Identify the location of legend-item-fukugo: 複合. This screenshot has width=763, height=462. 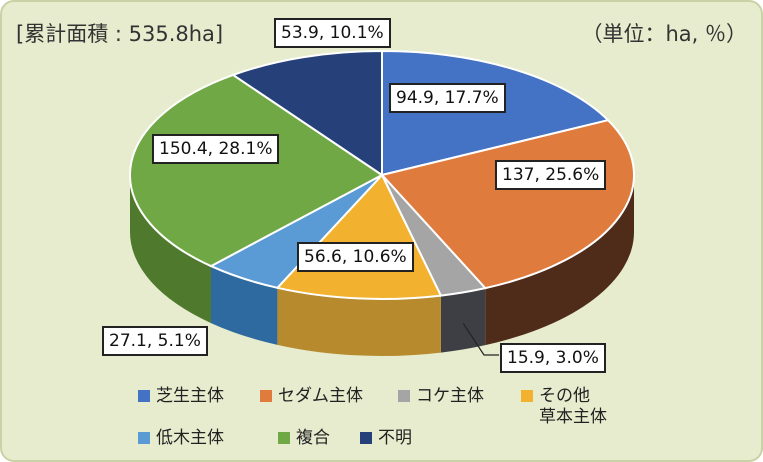
(304, 438).